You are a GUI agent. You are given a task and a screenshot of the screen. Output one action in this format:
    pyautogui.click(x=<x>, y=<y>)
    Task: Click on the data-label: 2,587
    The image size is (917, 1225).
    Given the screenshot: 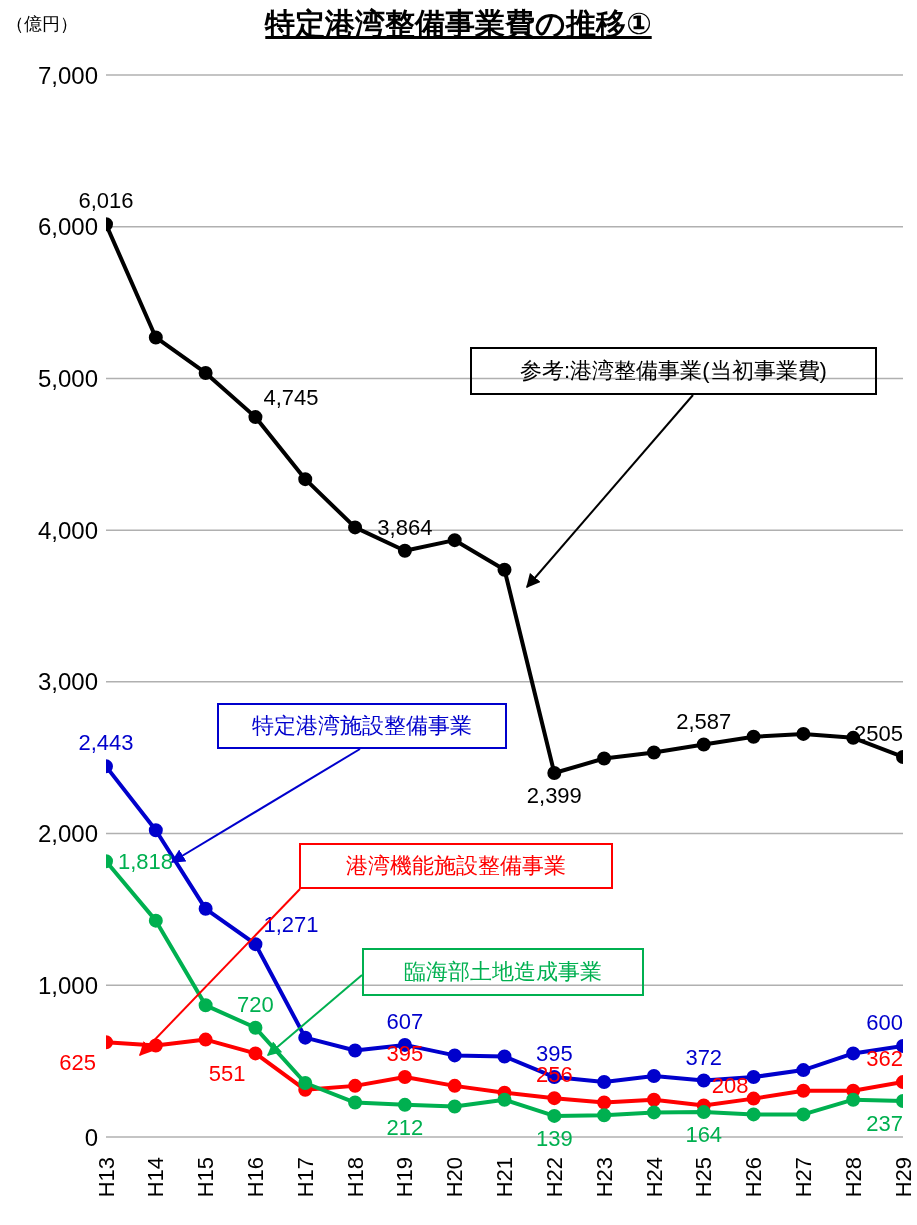 What is the action you would take?
    pyautogui.click(x=704, y=721)
    